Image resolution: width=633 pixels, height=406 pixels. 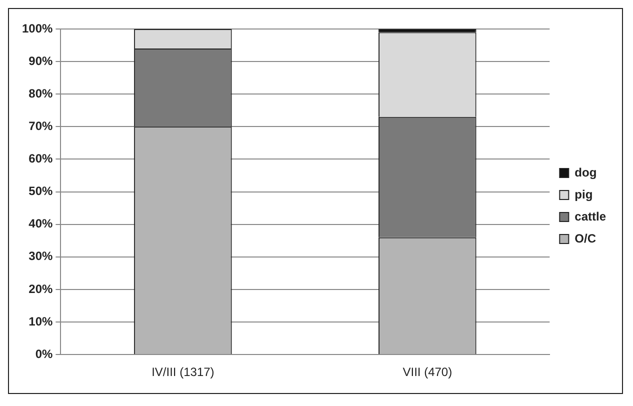 I want to click on y-tick-label: 80%, so click(x=41, y=93).